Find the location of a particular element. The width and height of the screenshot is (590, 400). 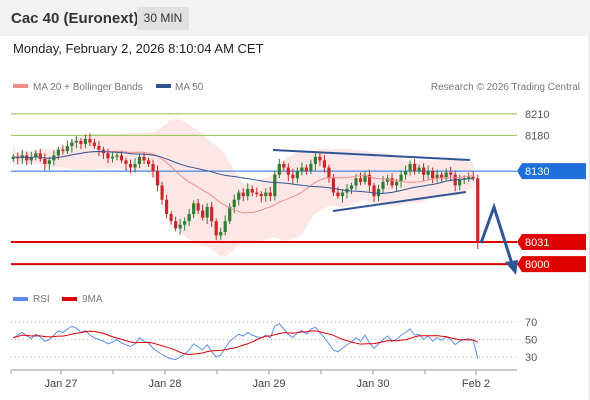

rsi-legend-label: RSI is located at coordinates (41, 299).